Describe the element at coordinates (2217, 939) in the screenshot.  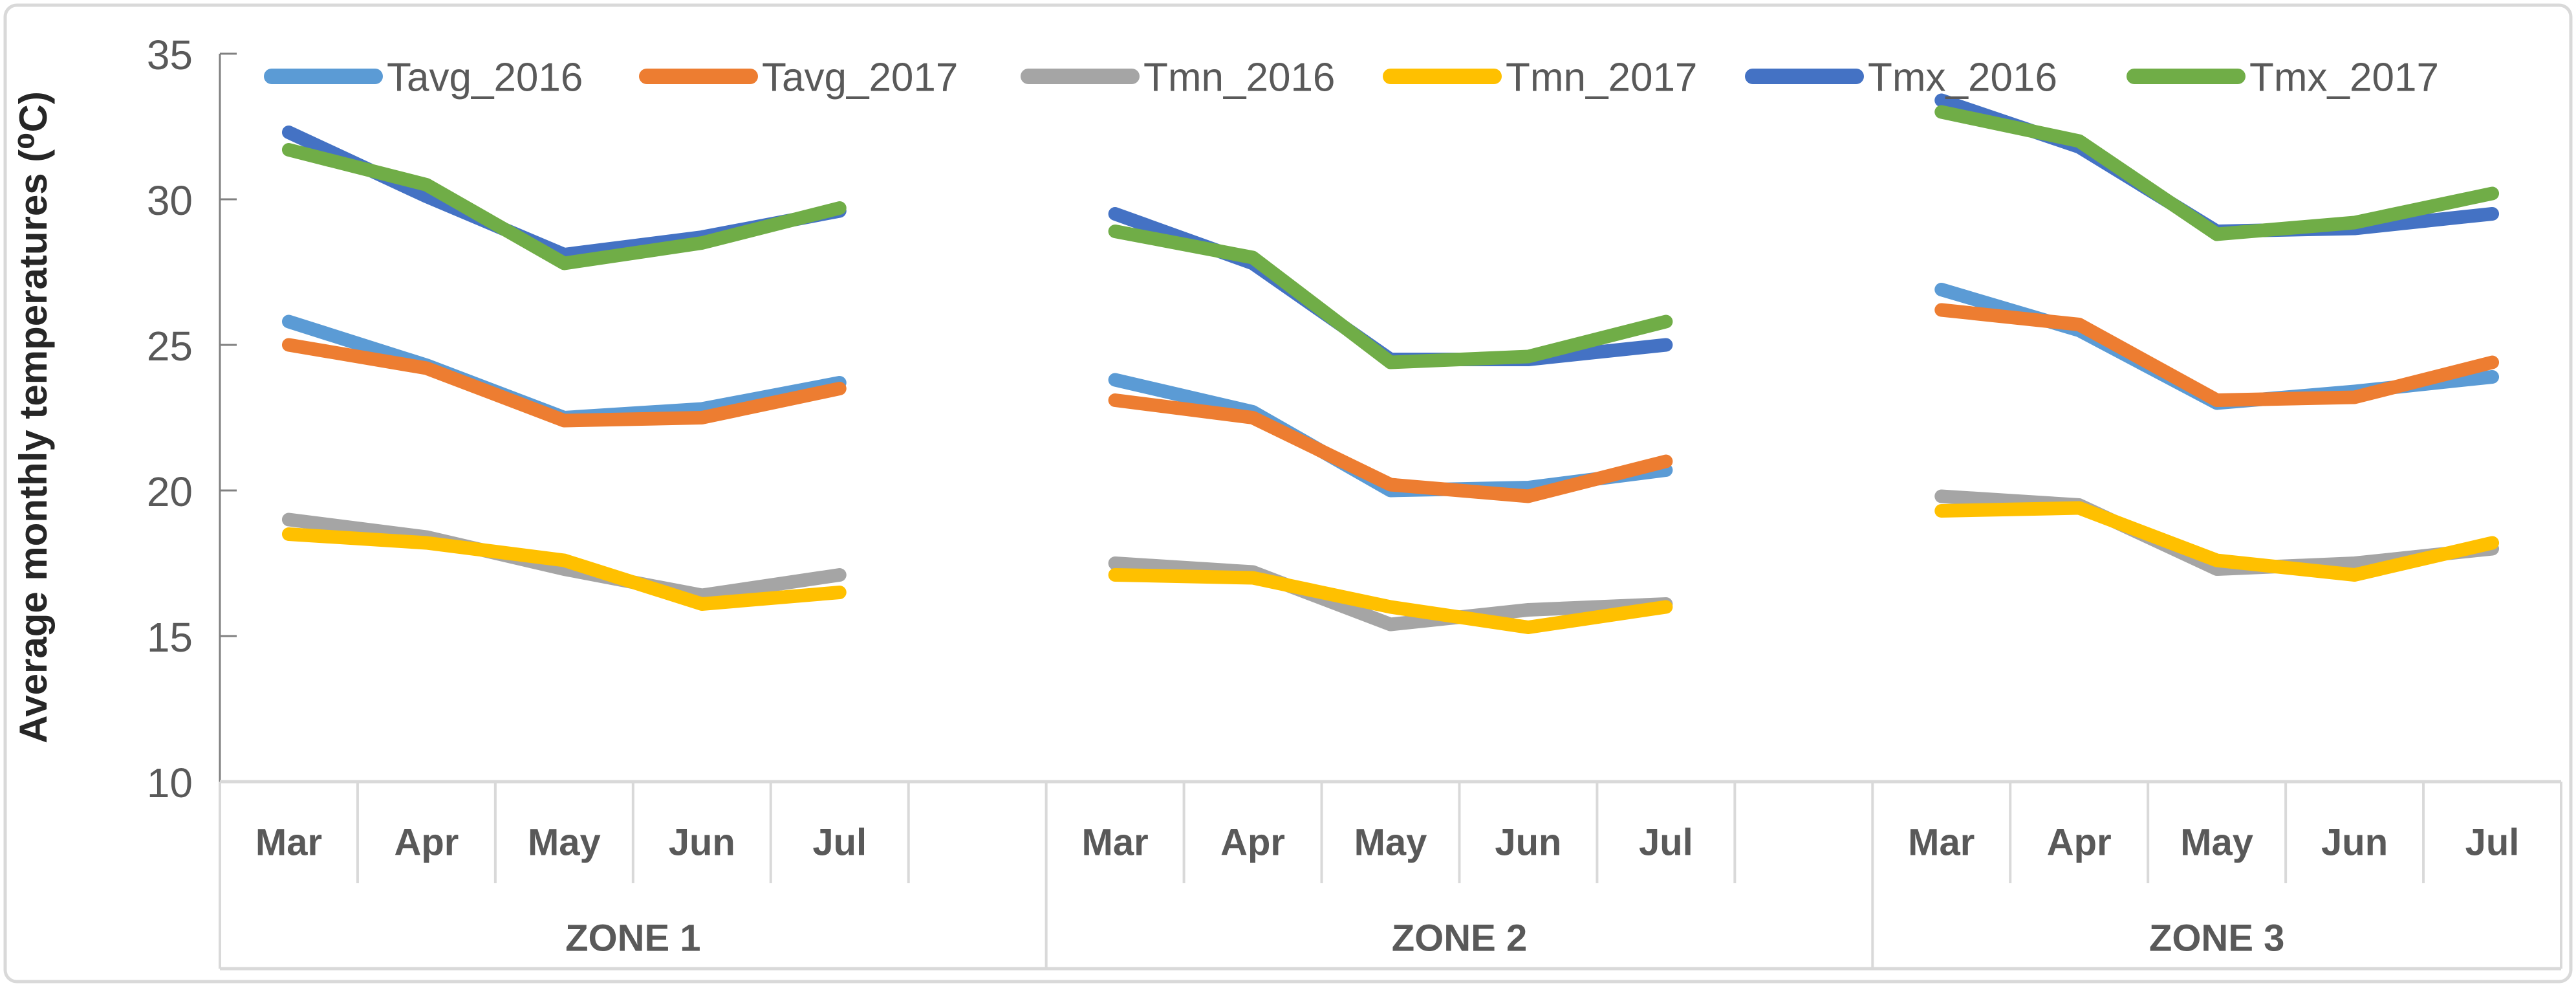
I see `x-axis-zone-label: ZONE 3` at that location.